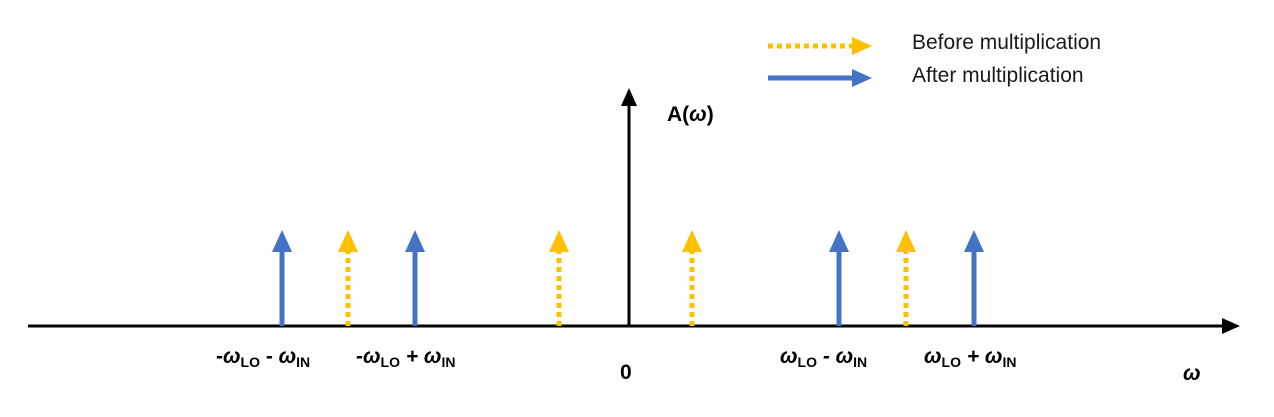 The image size is (1274, 417). What do you see at coordinates (820, 46) in the screenshot?
I see `legend-before-arrow` at bounding box center [820, 46].